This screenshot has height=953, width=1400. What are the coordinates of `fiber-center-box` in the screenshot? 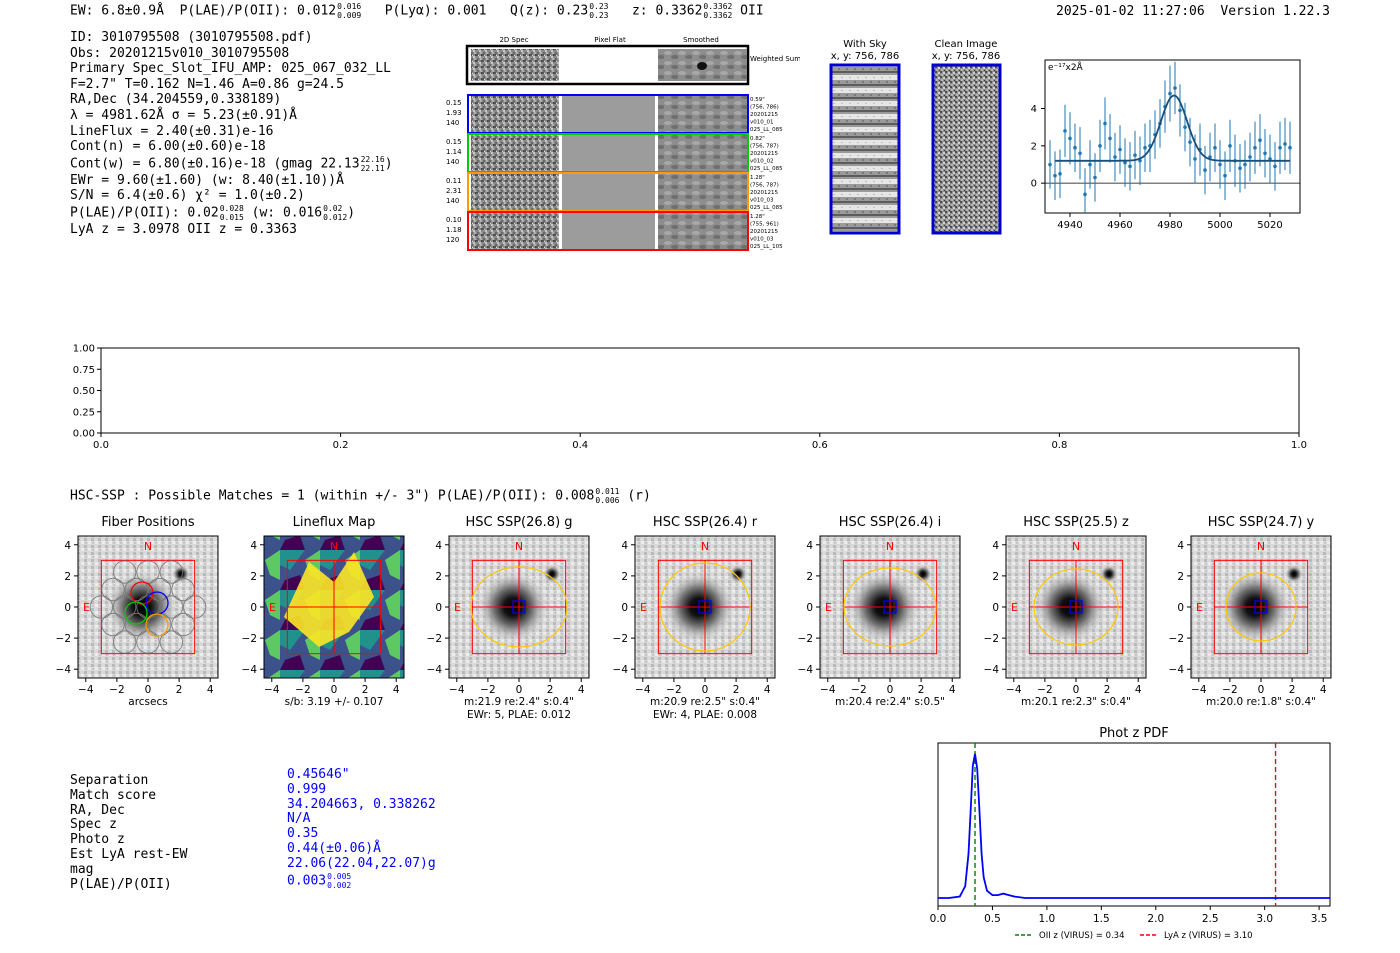 It's located at (519, 607).